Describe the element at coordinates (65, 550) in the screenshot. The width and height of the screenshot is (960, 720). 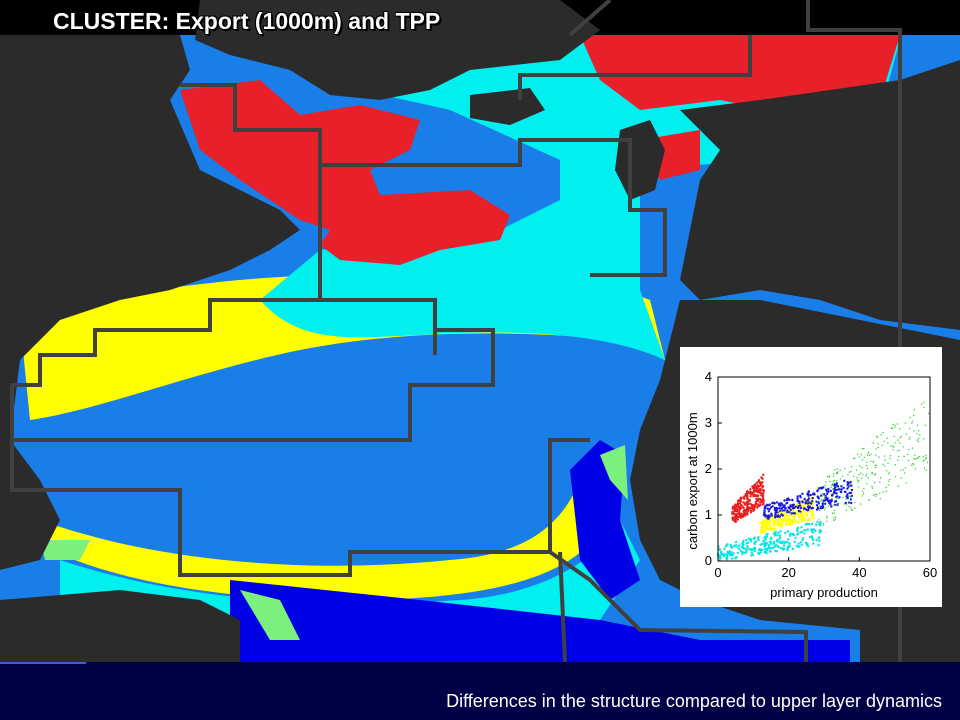
I see `green-cluster-caribbean` at that location.